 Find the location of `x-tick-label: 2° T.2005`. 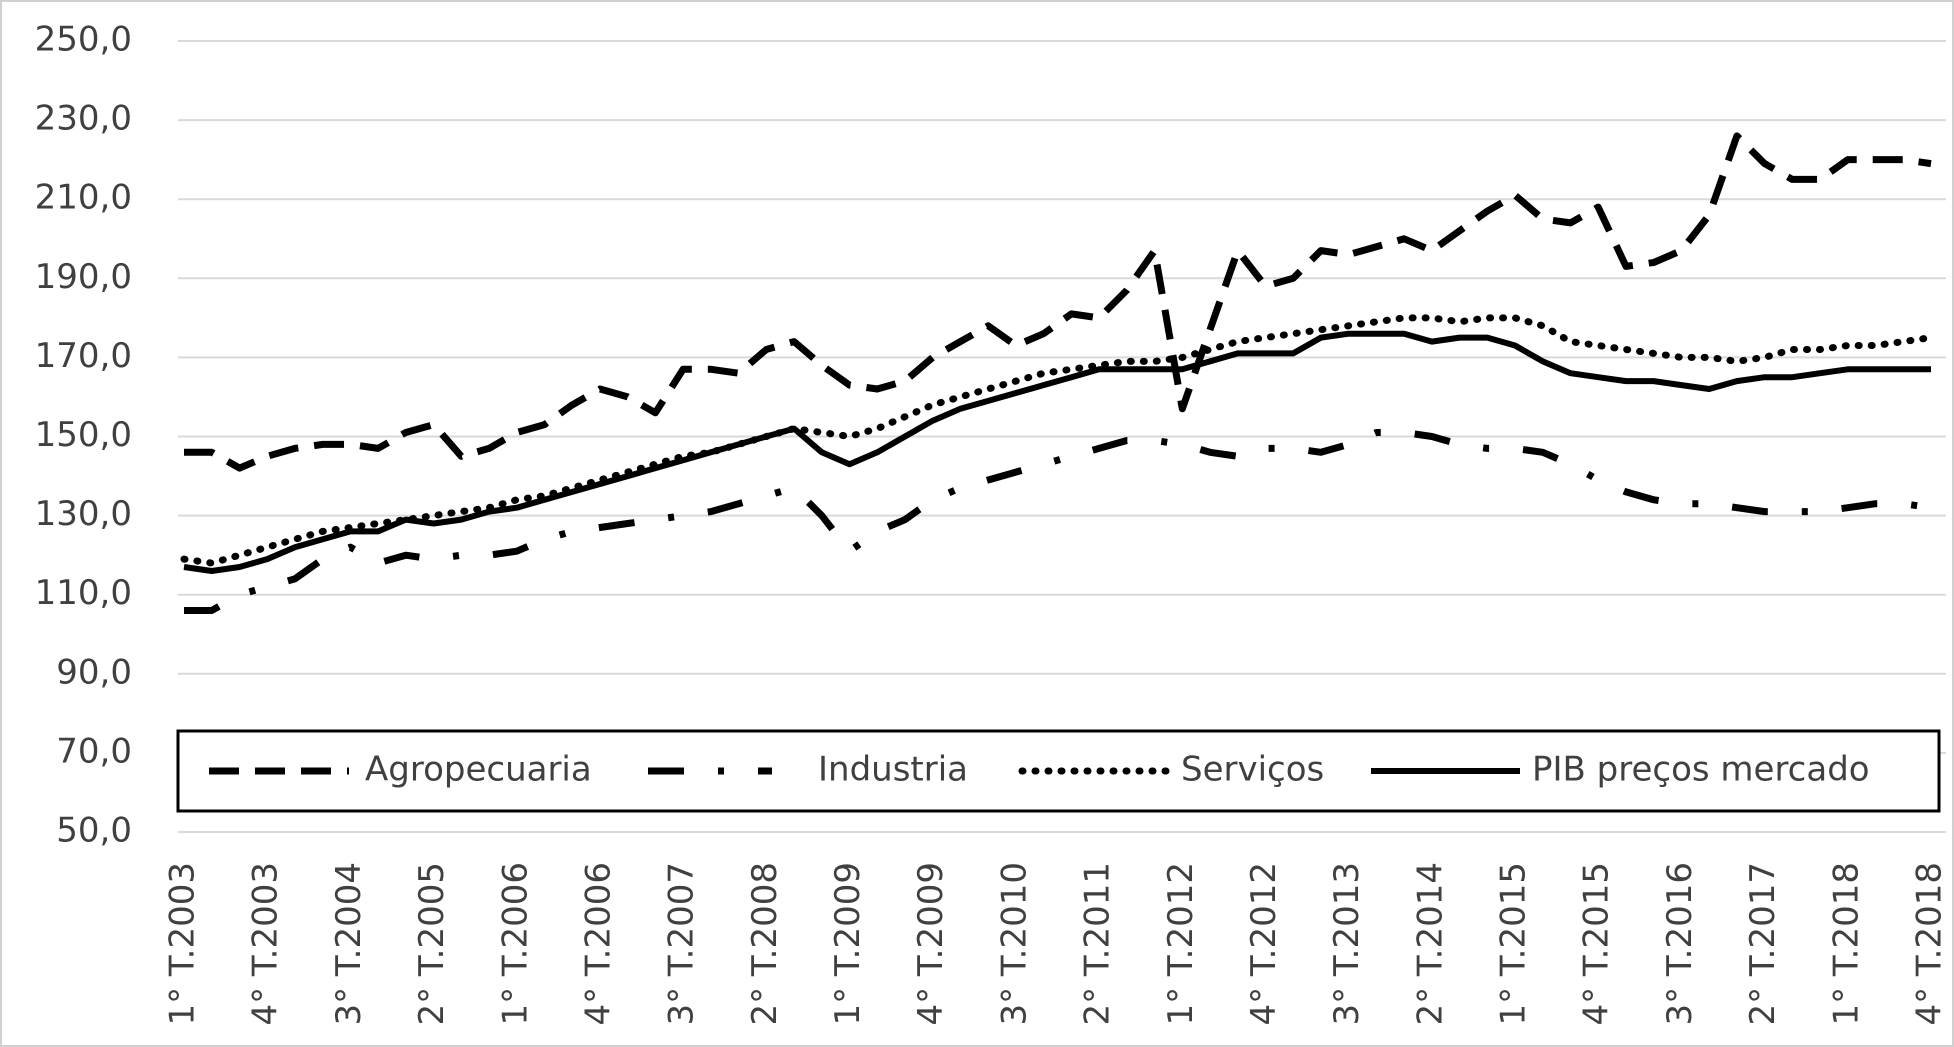

x-tick-label: 2° T.2005 is located at coordinates (432, 944).